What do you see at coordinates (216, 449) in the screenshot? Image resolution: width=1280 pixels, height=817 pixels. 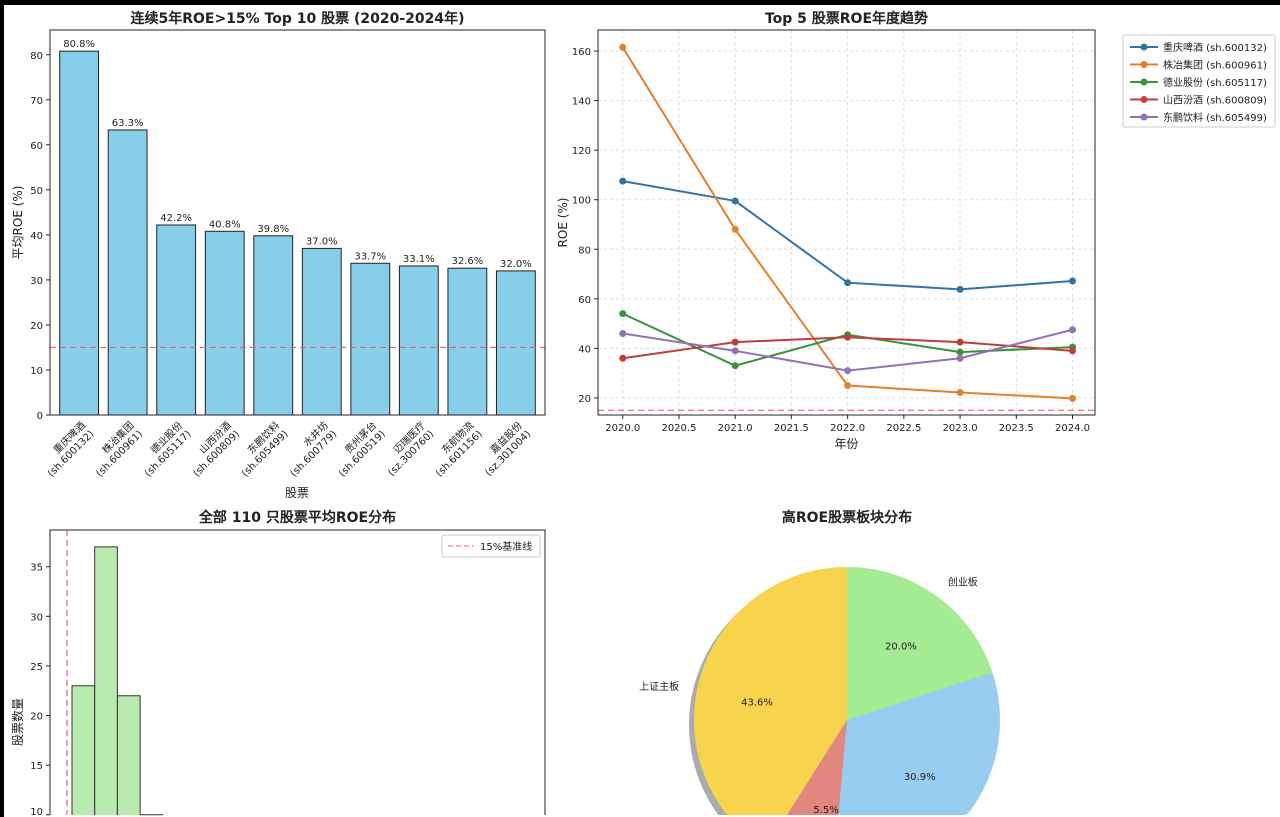 I see `x-tick-label: 山西汾酒(sh.600809)` at bounding box center [216, 449].